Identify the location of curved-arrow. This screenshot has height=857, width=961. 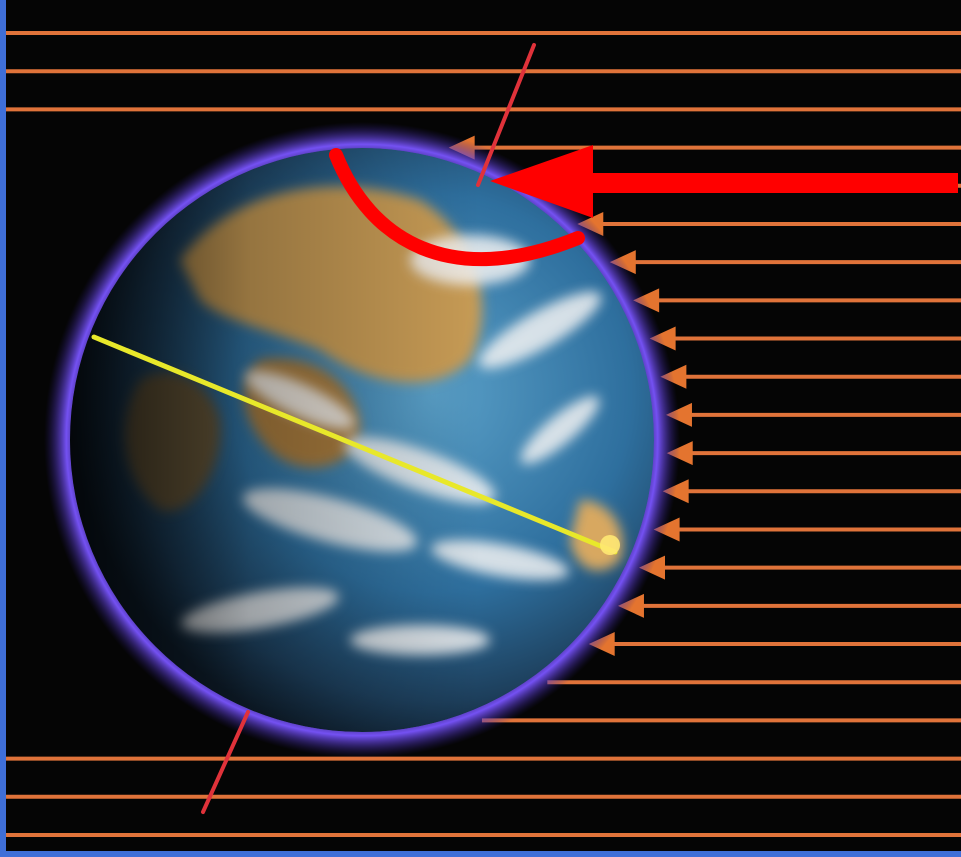
(457, 207).